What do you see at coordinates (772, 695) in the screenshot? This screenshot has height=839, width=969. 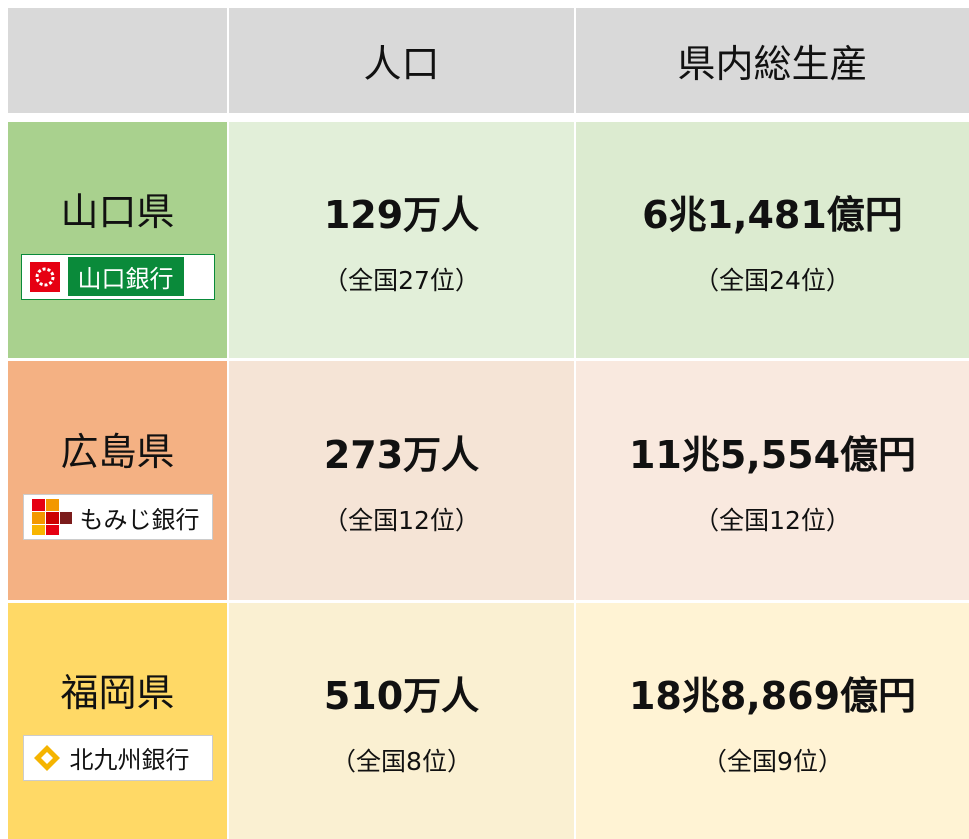 I see `gdp: 18兆8,869億円` at bounding box center [772, 695].